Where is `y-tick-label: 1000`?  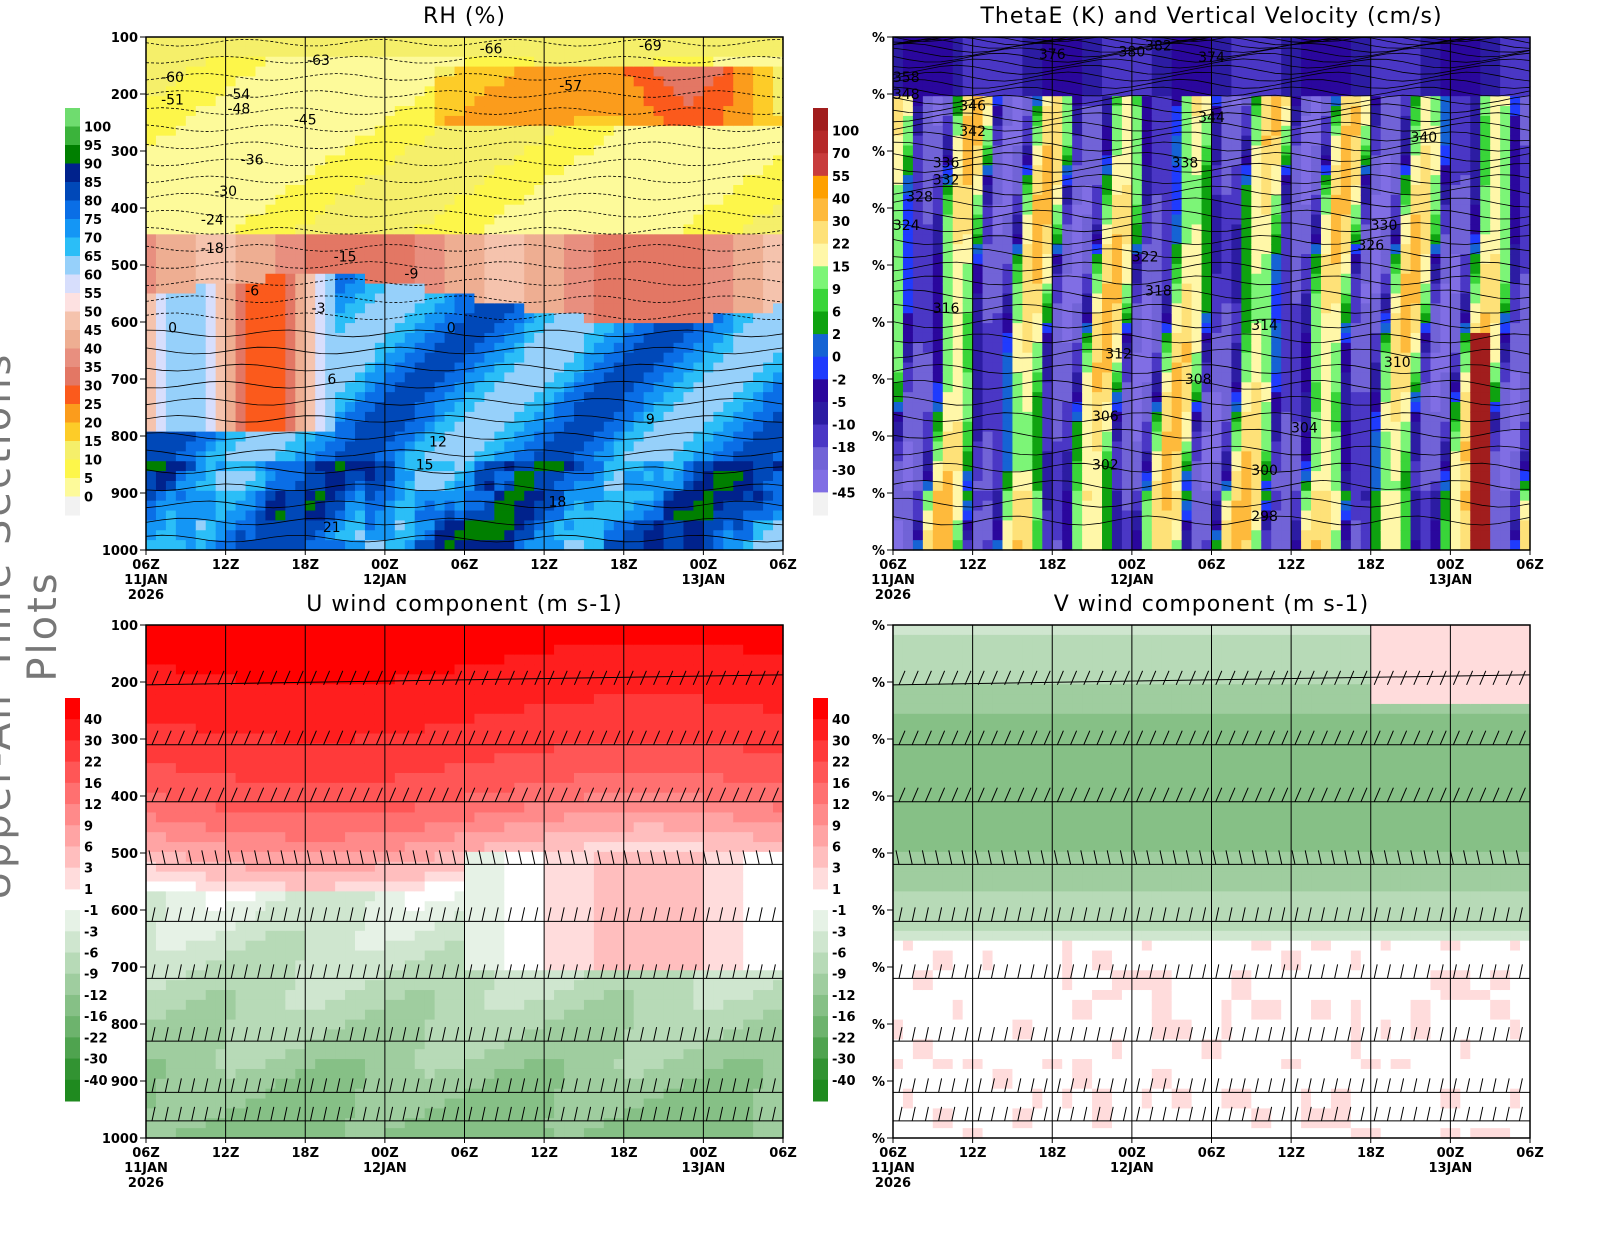
y-tick-label: 1000 is located at coordinates (120, 551).